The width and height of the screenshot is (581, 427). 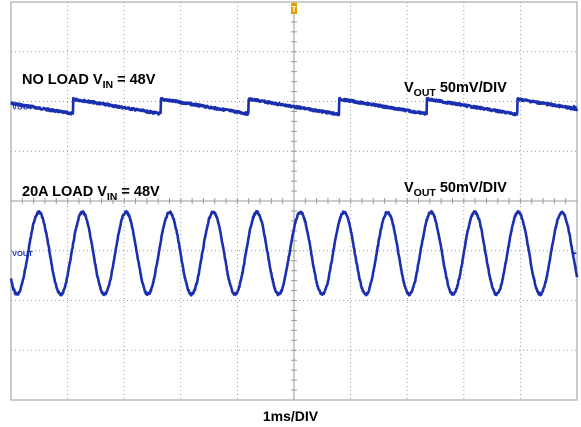 What do you see at coordinates (22, 253) in the screenshot?
I see `trace-2-ground-label: VOUT` at bounding box center [22, 253].